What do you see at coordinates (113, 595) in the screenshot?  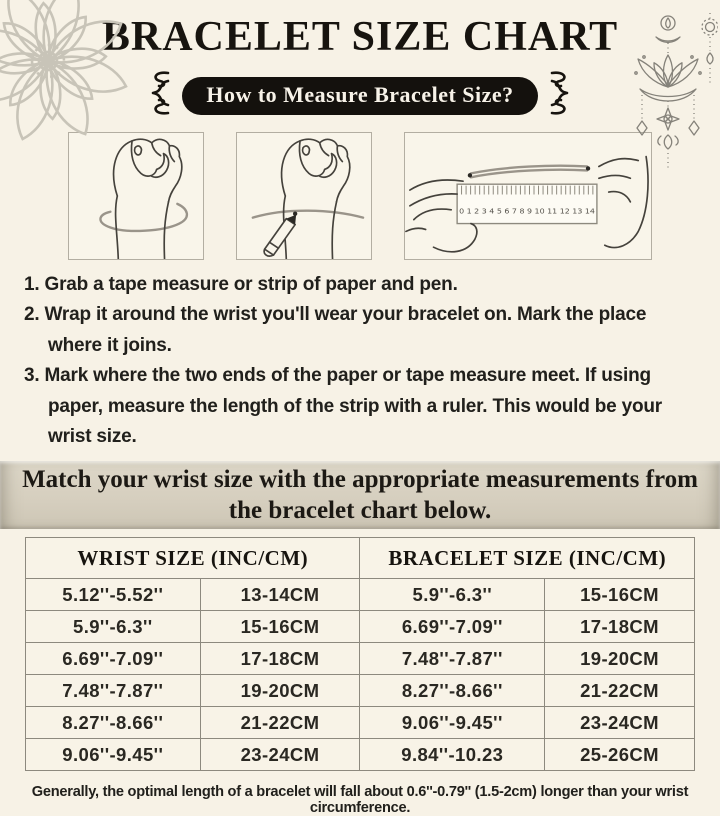 I see `table-cell: 5.12''-5.52''` at bounding box center [113, 595].